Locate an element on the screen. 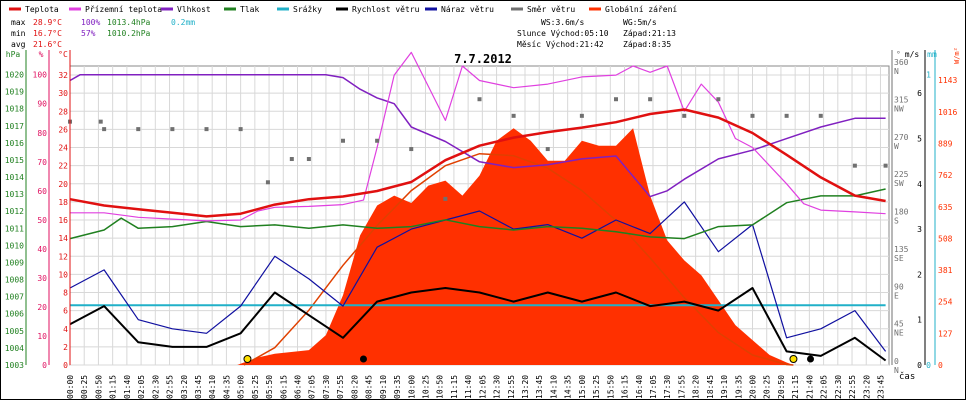  x-tick-label: 03:20 is located at coordinates (184, 387).